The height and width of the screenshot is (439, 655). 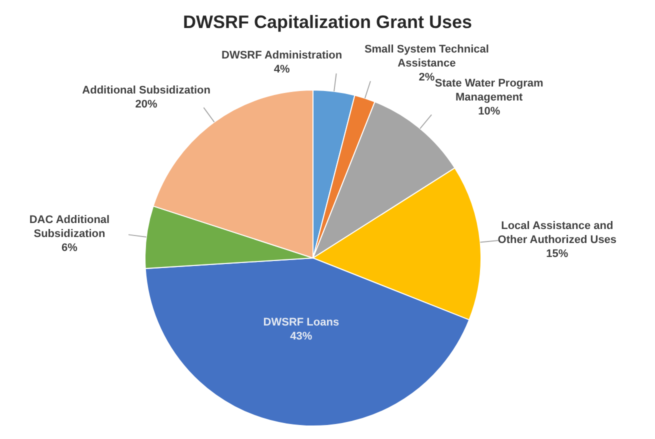 I want to click on slice-label: DAC Additional Subsidization, so click(x=69, y=227).